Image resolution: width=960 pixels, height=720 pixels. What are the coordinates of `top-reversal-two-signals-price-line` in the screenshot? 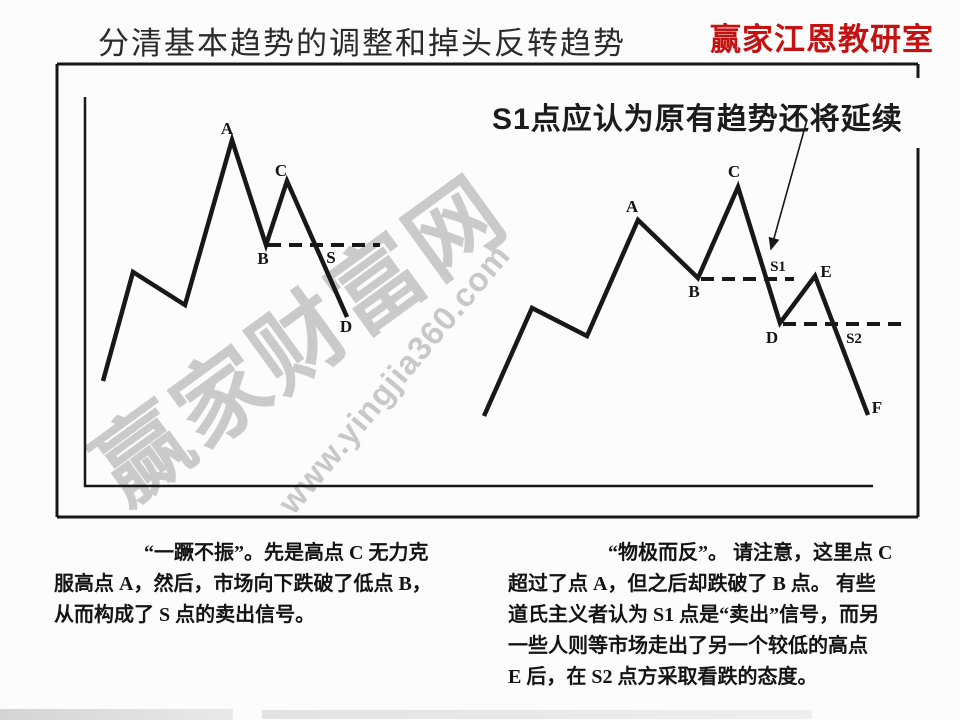 It's located at (676, 298).